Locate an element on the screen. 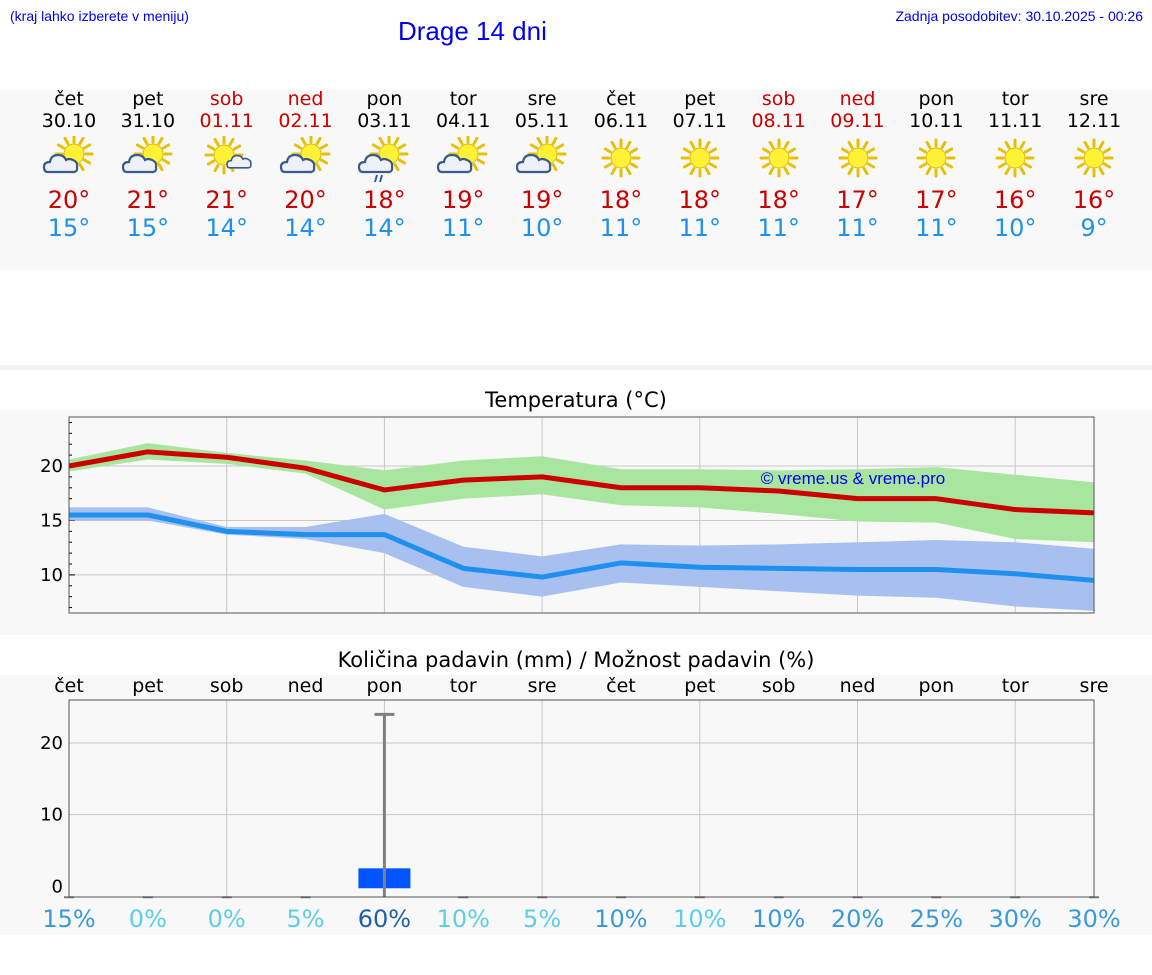 The width and height of the screenshot is (1152, 975). day-weekday: pon is located at coordinates (384, 99).